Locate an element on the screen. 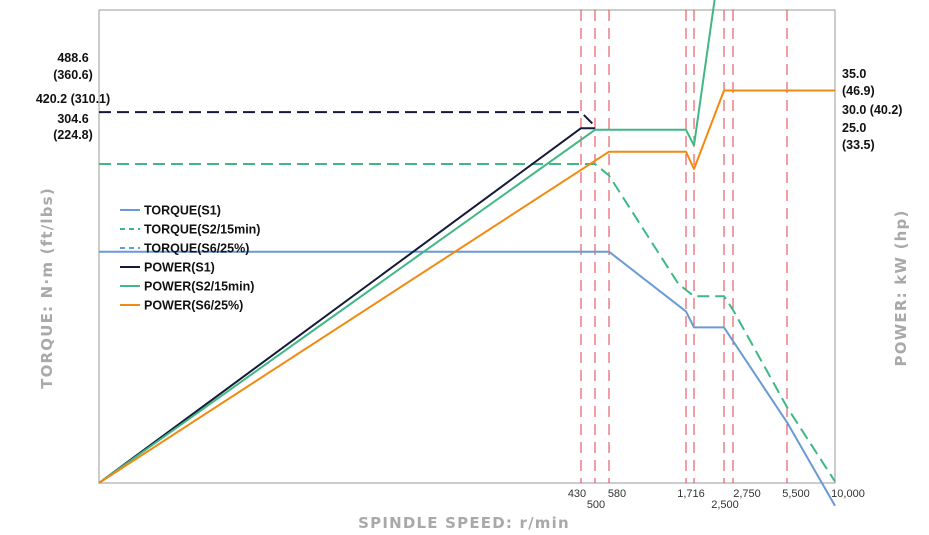 The height and width of the screenshot is (535, 929). right-axis-title: POWER: kW (hp) is located at coordinates (901, 288).